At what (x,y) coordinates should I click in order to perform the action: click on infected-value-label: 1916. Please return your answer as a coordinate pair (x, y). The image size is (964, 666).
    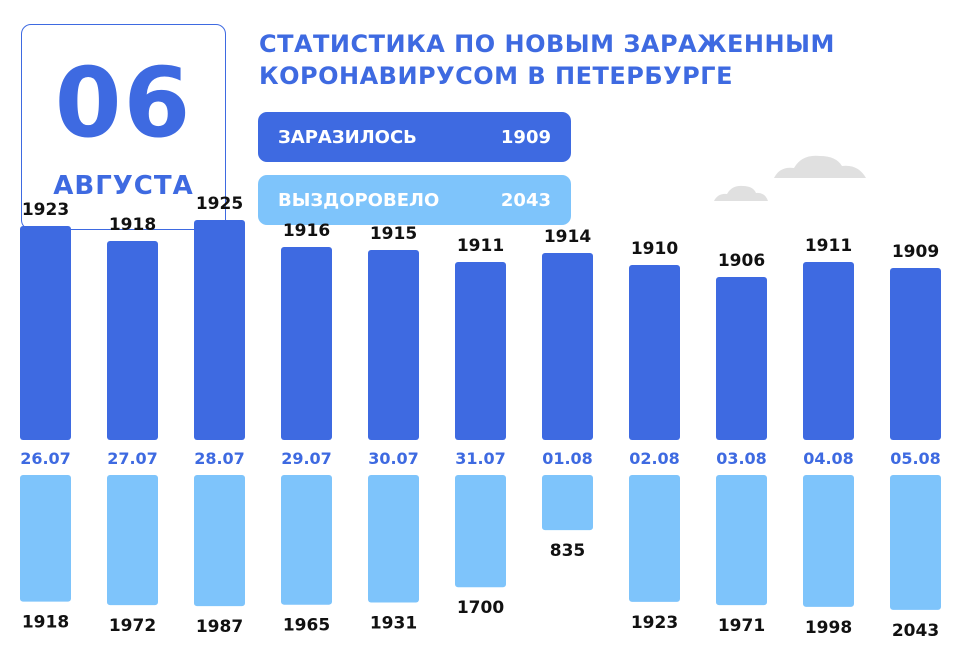
    Looking at the image, I should click on (306, 231).